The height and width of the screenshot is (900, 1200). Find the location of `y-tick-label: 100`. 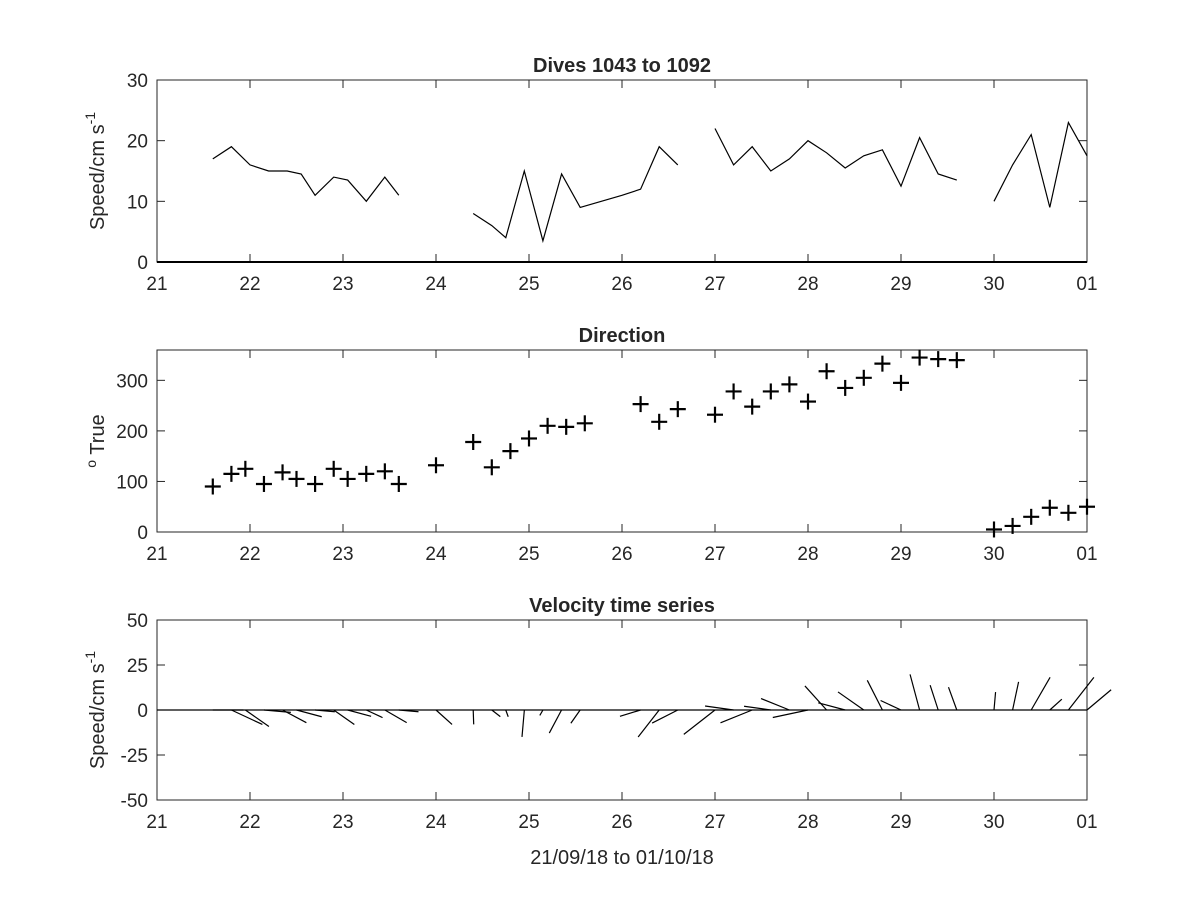

y-tick-label: 100 is located at coordinates (132, 482).